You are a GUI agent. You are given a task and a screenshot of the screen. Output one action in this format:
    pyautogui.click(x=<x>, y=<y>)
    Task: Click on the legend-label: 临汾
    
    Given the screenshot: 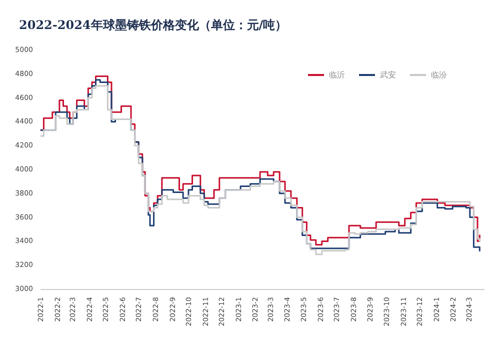 What is the action you would take?
    pyautogui.click(x=439, y=75)
    